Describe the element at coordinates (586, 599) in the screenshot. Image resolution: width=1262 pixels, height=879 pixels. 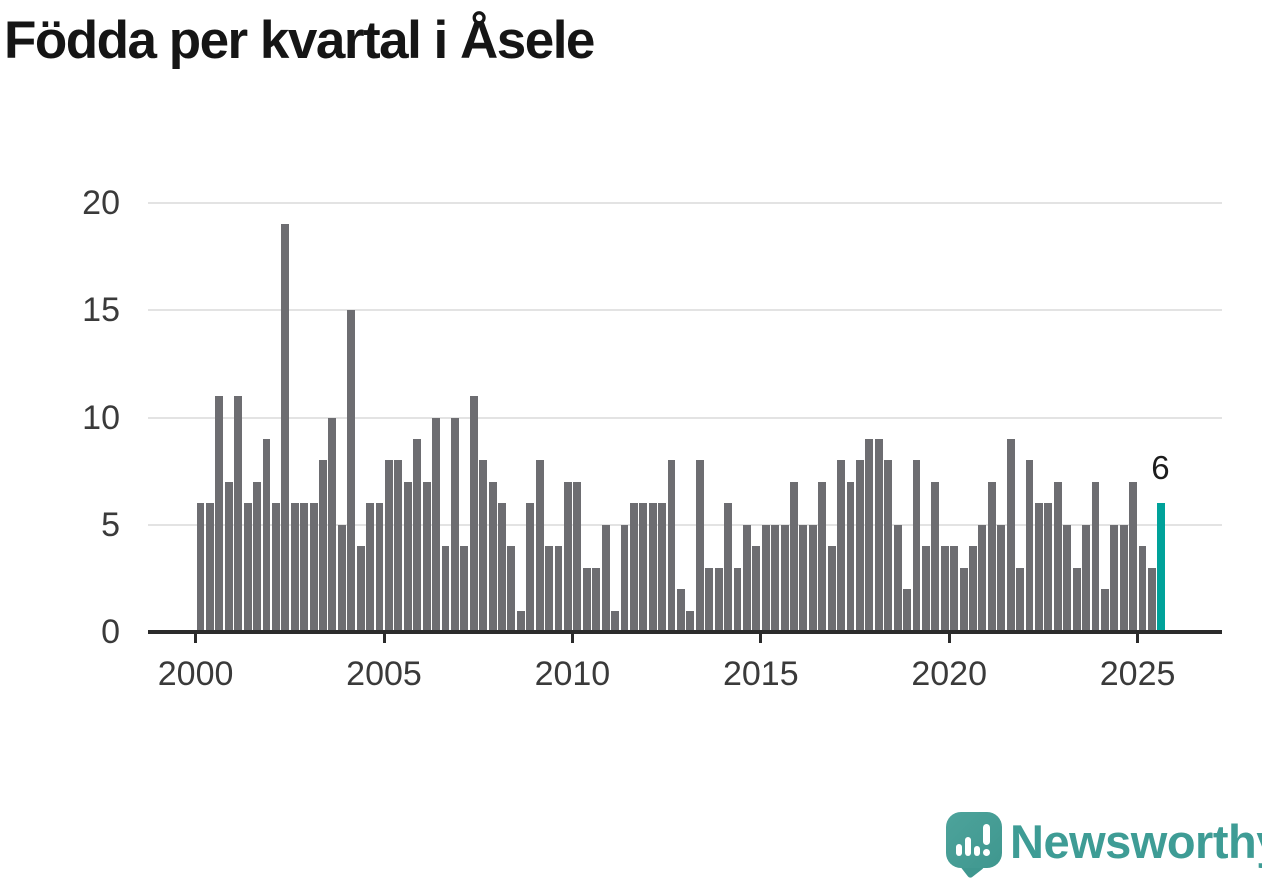
I see `bar-2010-Q2` at that location.